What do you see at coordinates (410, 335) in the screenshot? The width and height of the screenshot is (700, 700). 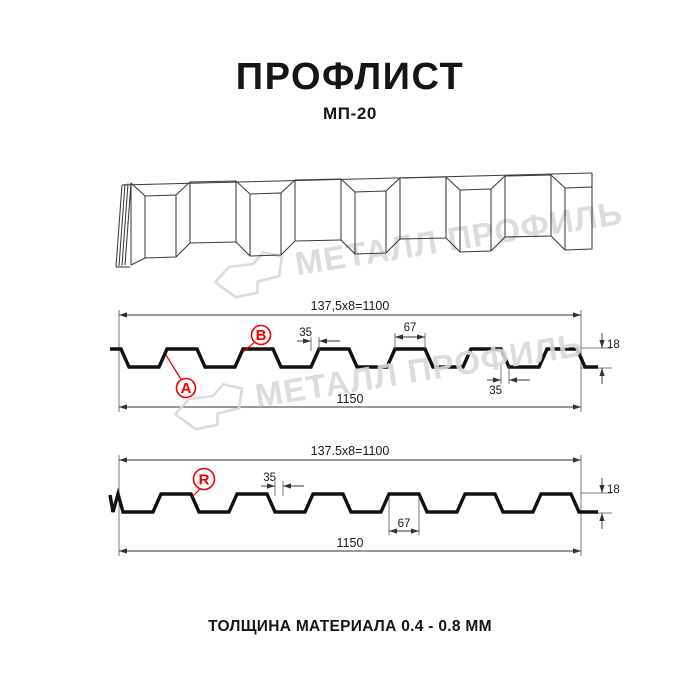 I see `dimension-rib-width-top: 67` at bounding box center [410, 335].